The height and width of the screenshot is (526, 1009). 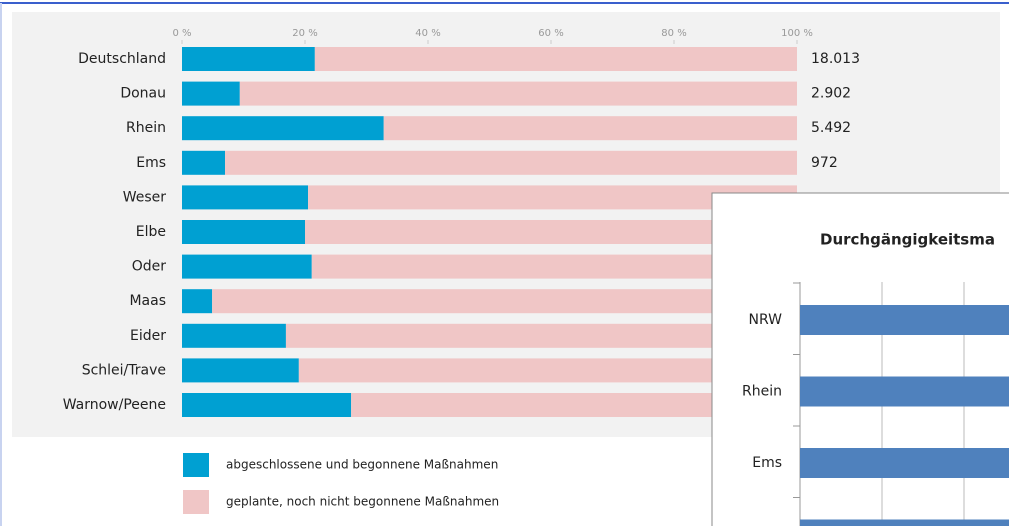 What do you see at coordinates (304, 33) in the screenshot?
I see `x-tick-label: 20 %` at bounding box center [304, 33].